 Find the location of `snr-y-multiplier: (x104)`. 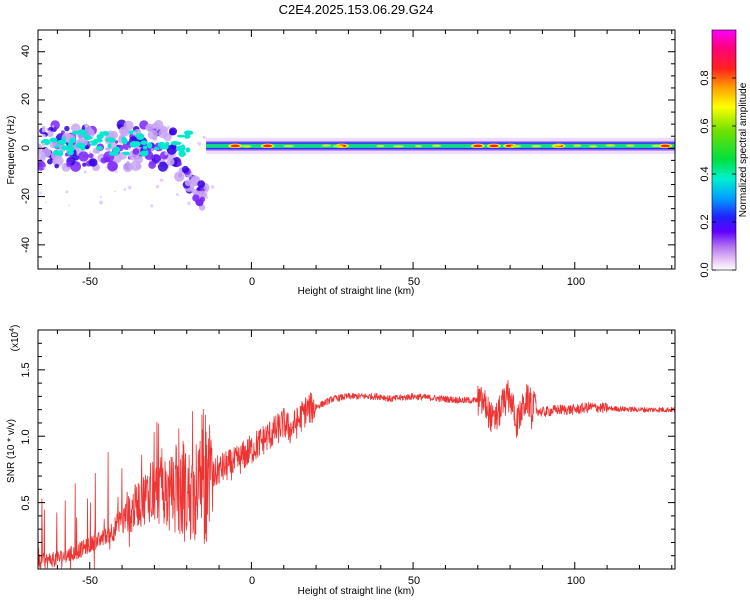

snr-y-multiplier: (x104) is located at coordinates (15, 338).